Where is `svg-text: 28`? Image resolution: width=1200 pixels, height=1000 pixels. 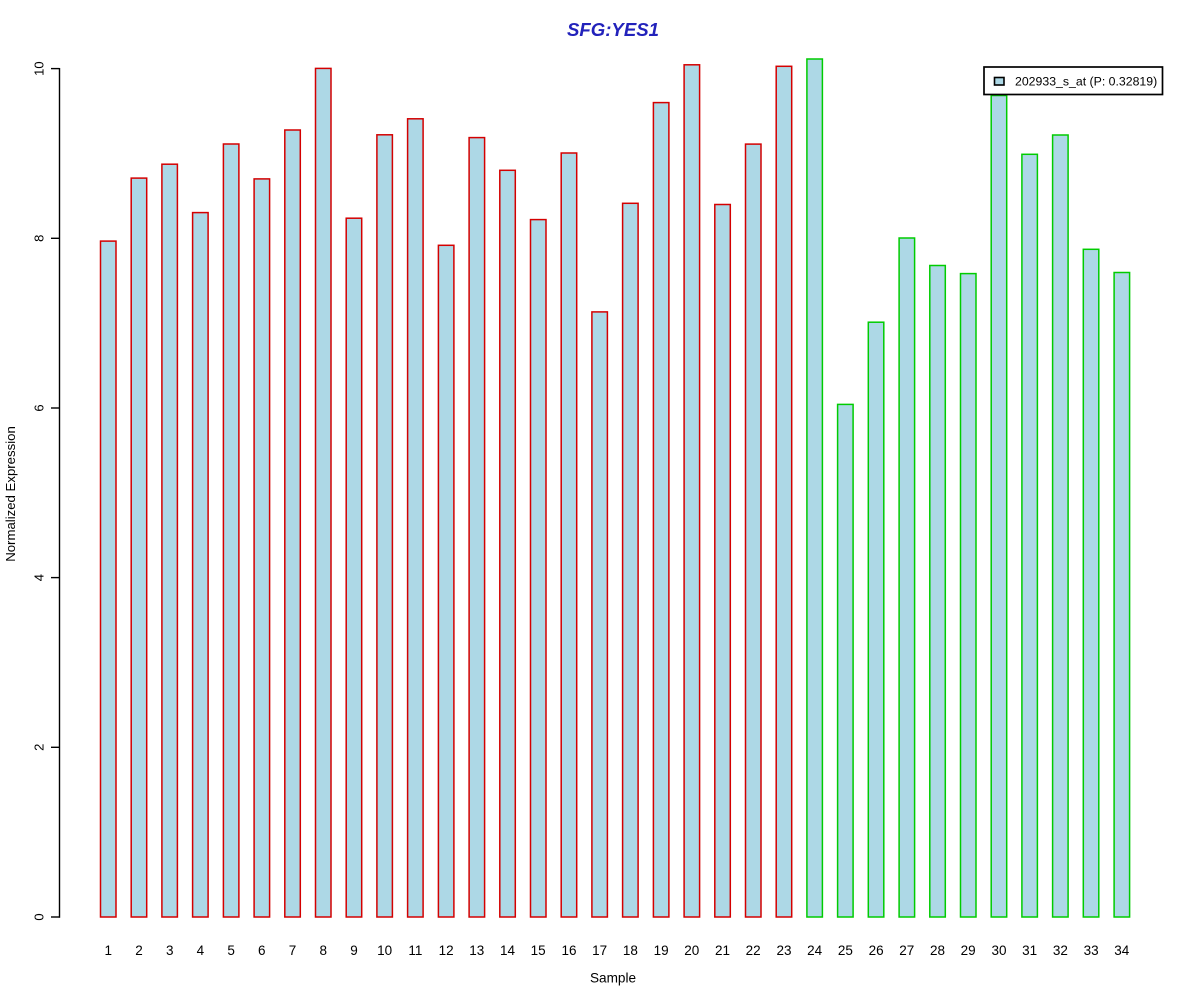 svg-text: 28 is located at coordinates (937, 950).